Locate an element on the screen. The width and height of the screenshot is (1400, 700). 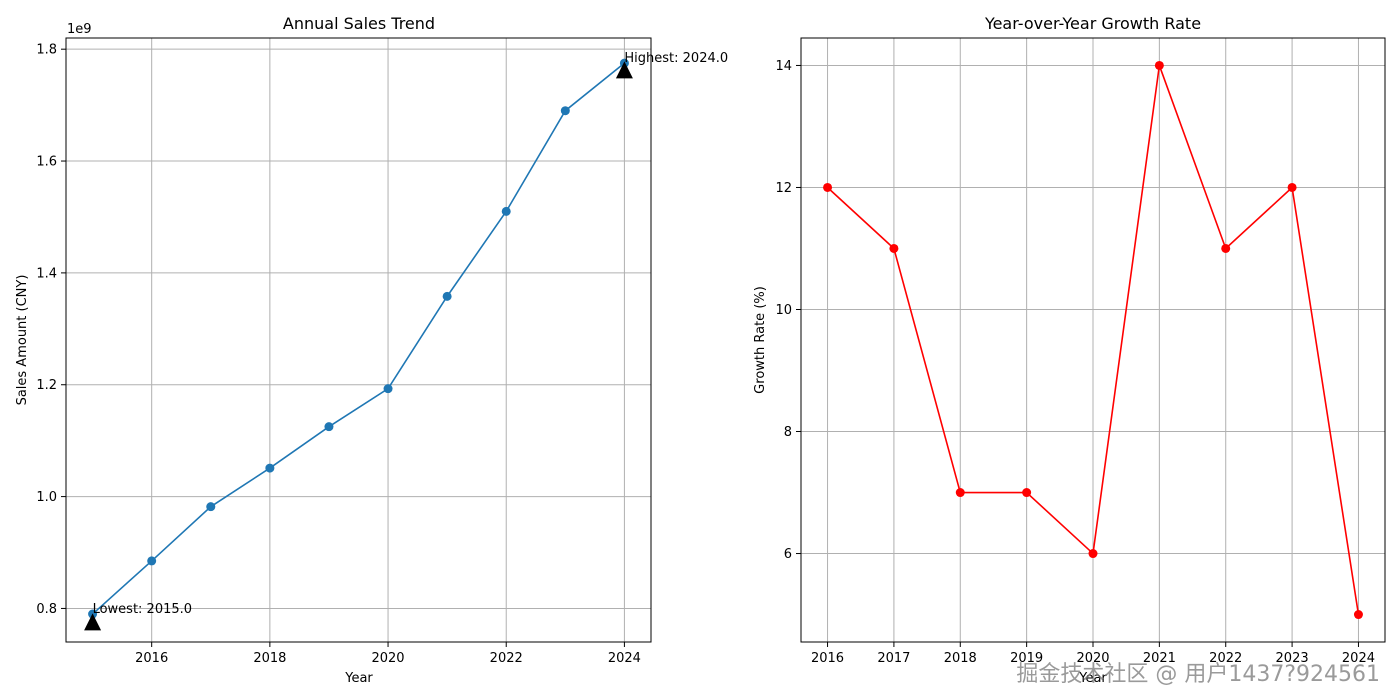
watermark: 掘金技术社区 @ 用户1437?924561 is located at coordinates (1198, 674).